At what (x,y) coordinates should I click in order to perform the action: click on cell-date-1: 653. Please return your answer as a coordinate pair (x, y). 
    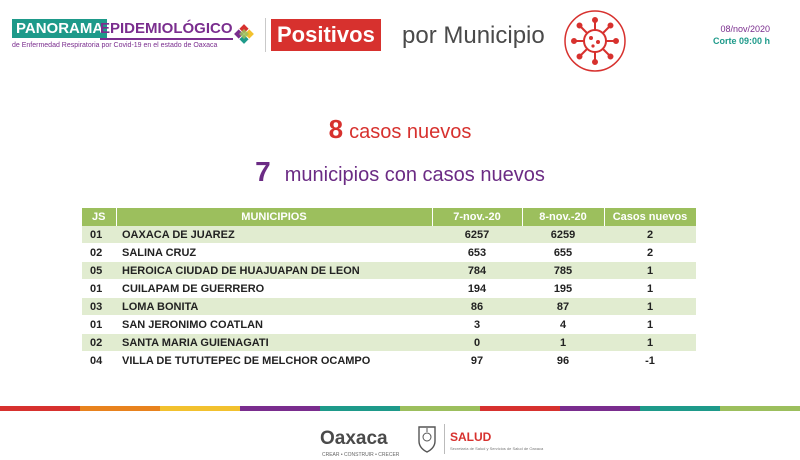
    Looking at the image, I should click on (477, 252).